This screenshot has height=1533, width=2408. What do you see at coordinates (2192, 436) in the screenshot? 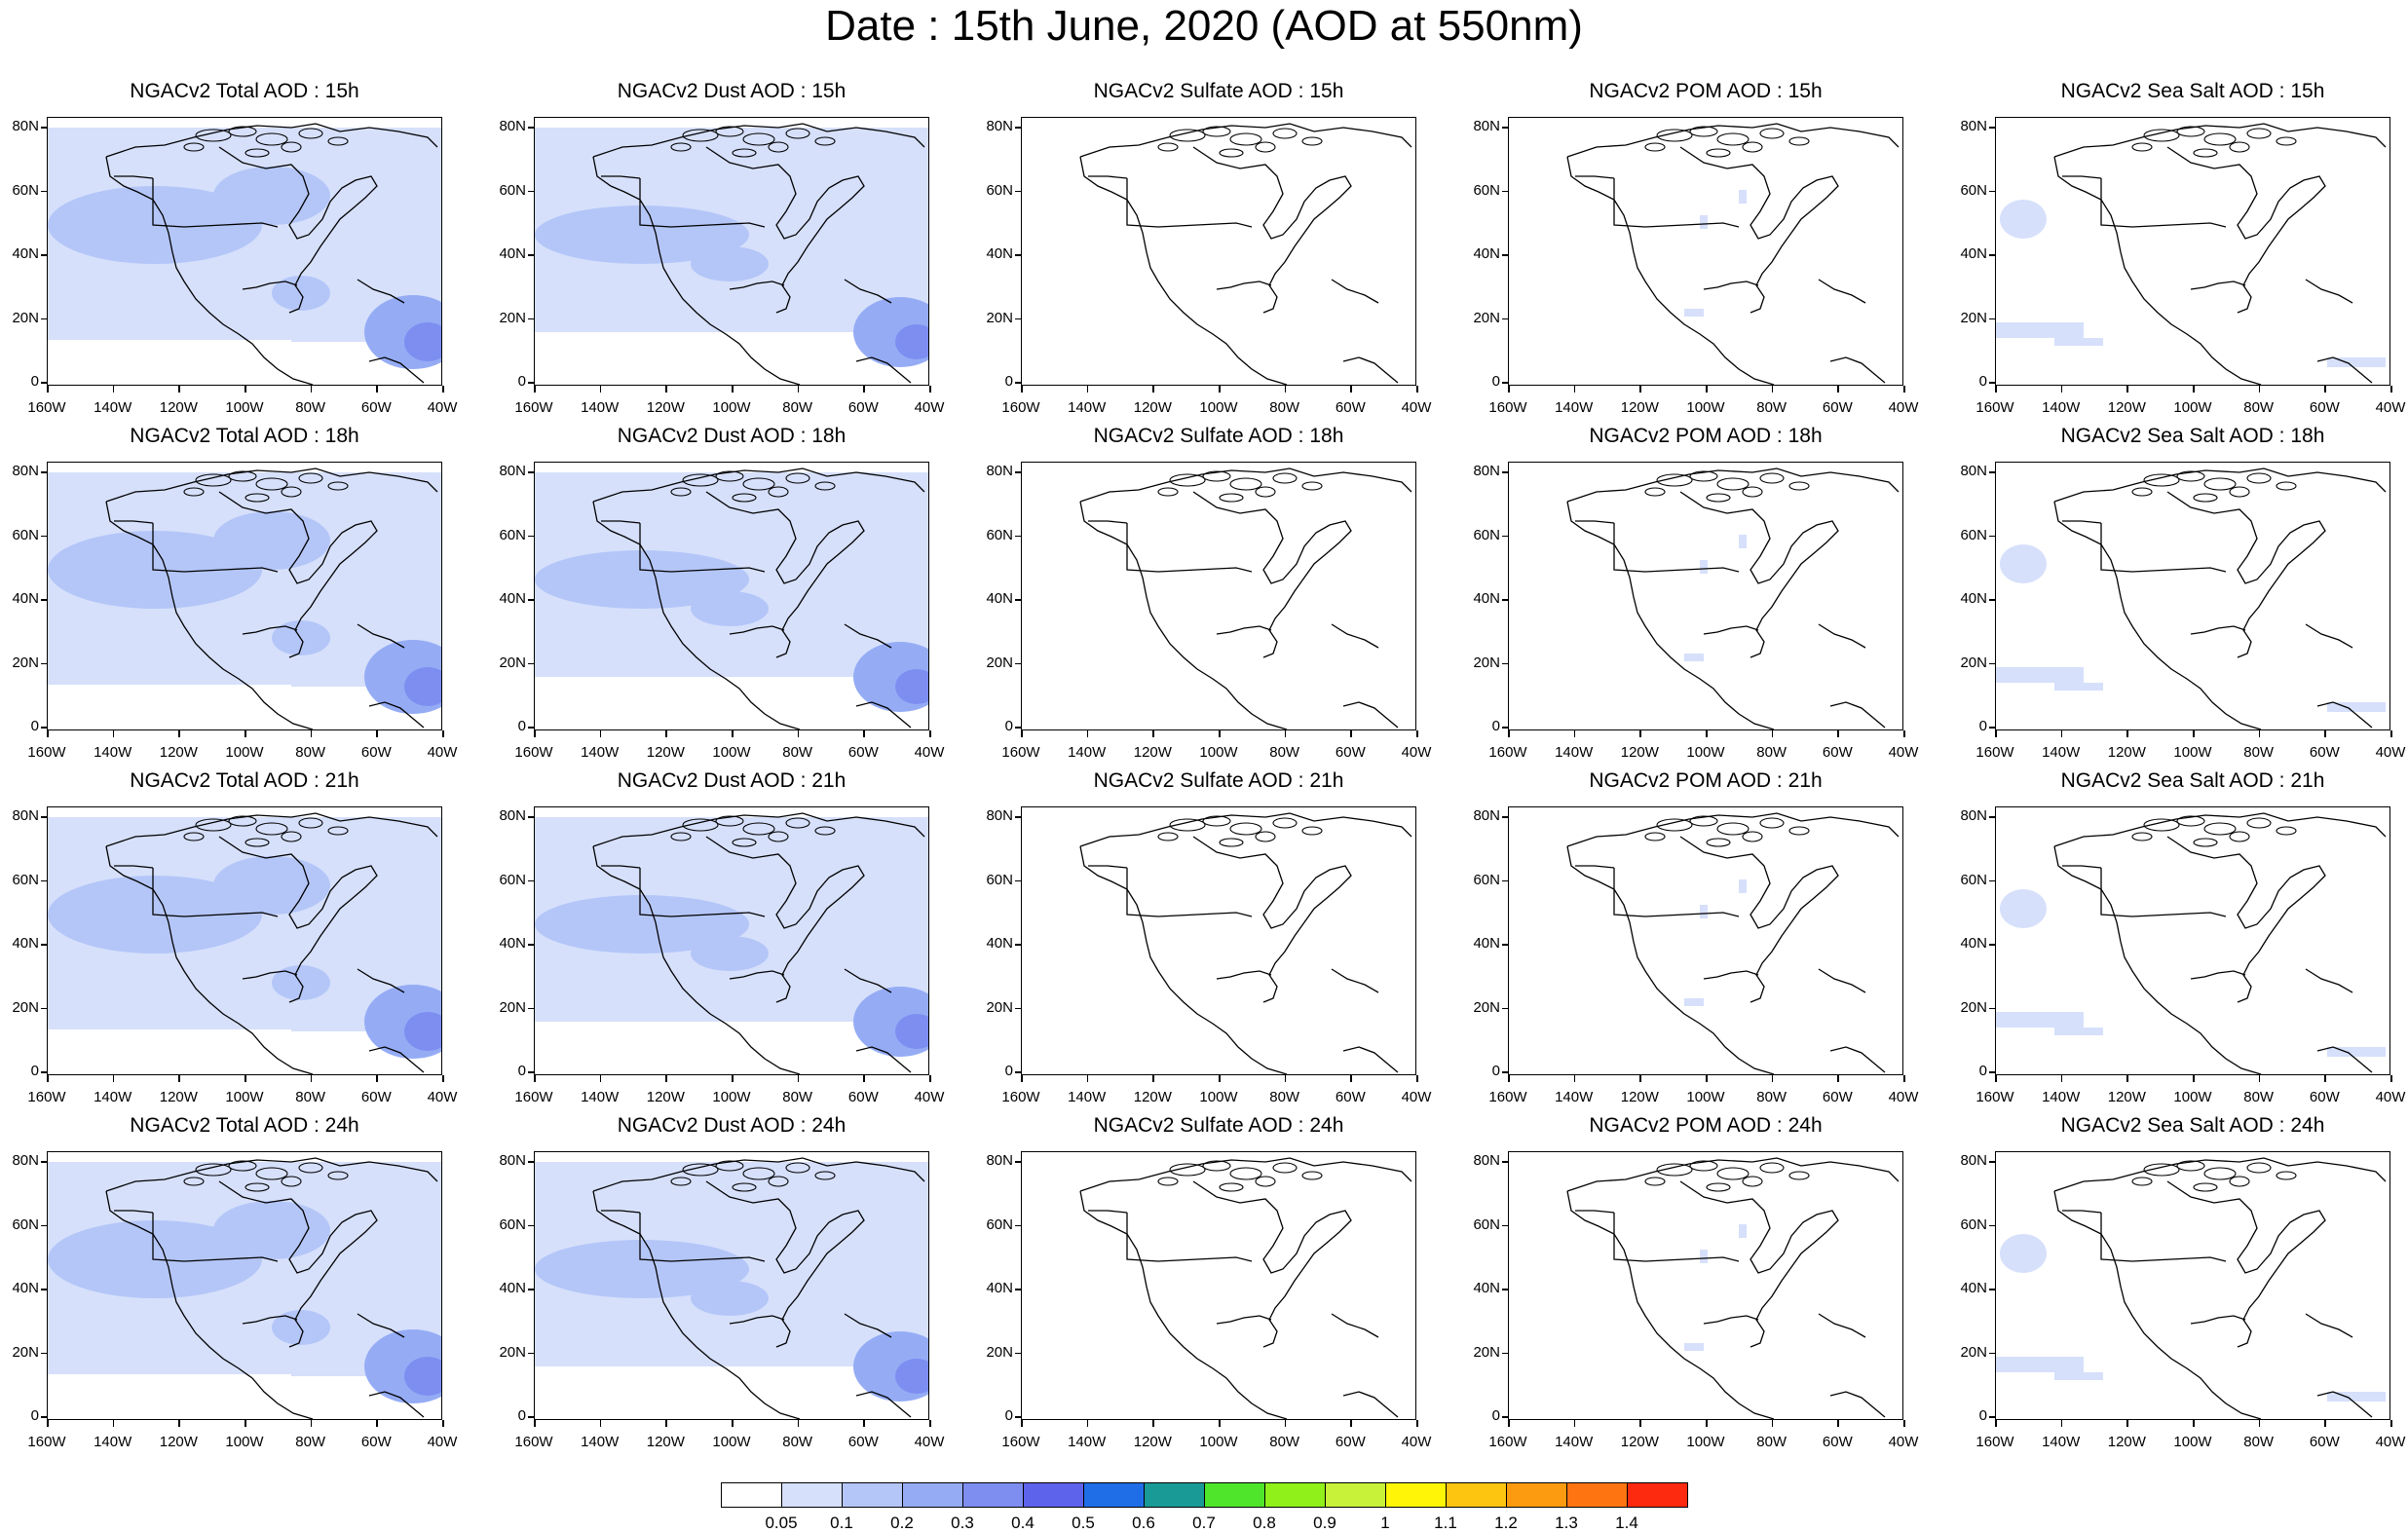
I see `panel-title: NGACv2 Sea Salt AOD : 18h` at bounding box center [2192, 436].